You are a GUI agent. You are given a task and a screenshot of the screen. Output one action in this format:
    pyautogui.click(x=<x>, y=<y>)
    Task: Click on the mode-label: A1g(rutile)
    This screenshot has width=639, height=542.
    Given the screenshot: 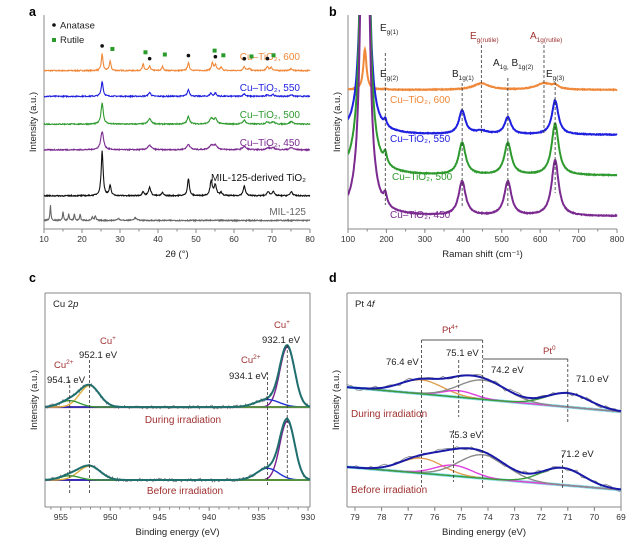 What is the action you would take?
    pyautogui.click(x=546, y=37)
    